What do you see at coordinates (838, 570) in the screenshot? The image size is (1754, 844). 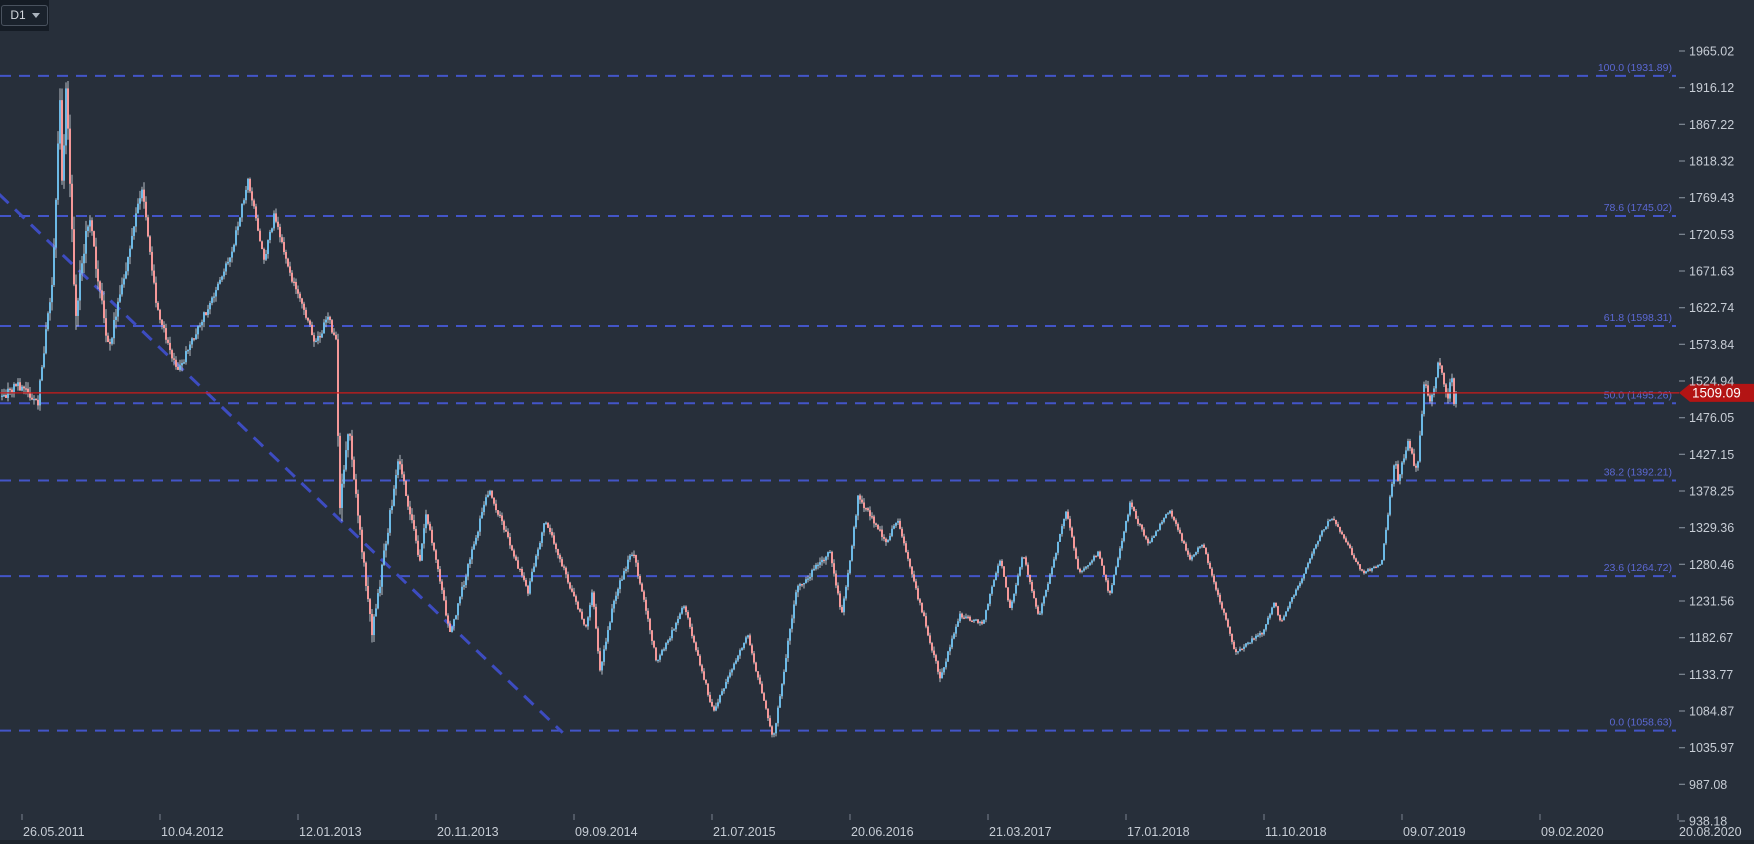 I see `fib-level: 23.6 (1264.72)` at bounding box center [838, 570].